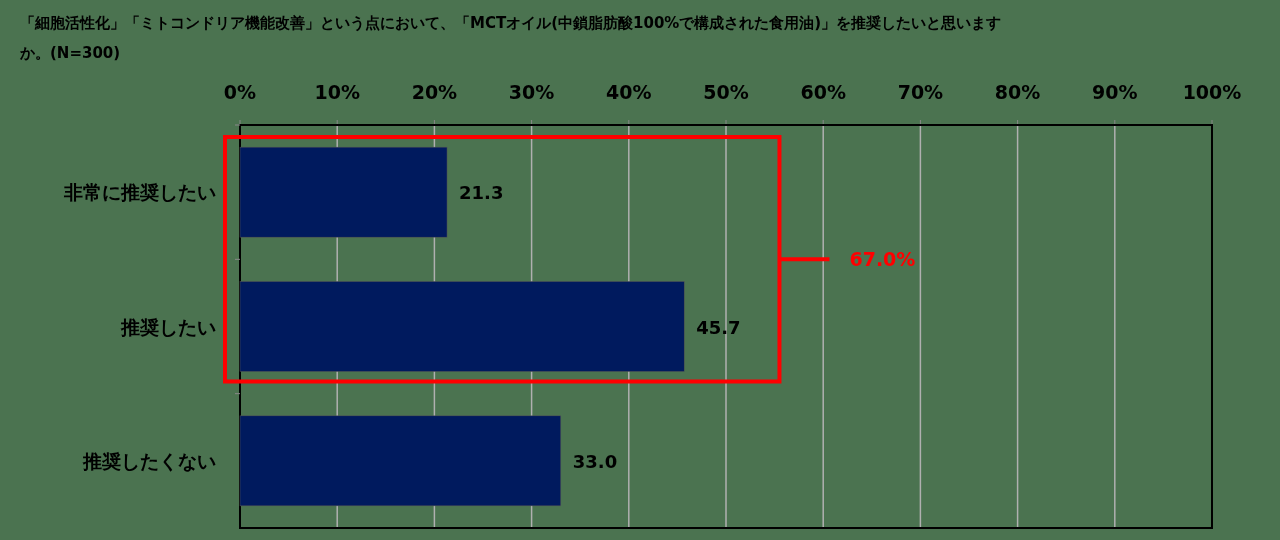 The width and height of the screenshot is (1280, 540). I want to click on x-tick-label: 20%, so click(434, 92).